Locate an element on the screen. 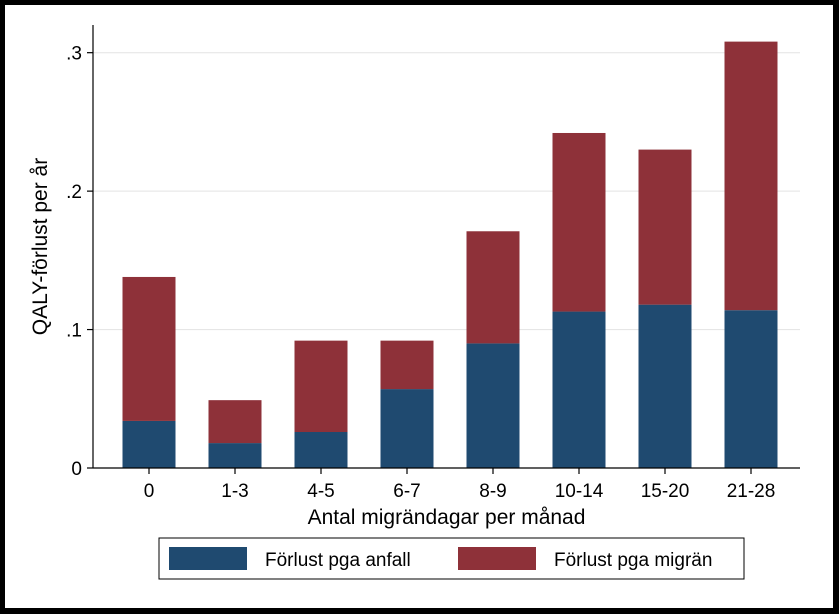 The image size is (839, 614). y-axis-title: QALY-förlust per år is located at coordinates (40, 246).